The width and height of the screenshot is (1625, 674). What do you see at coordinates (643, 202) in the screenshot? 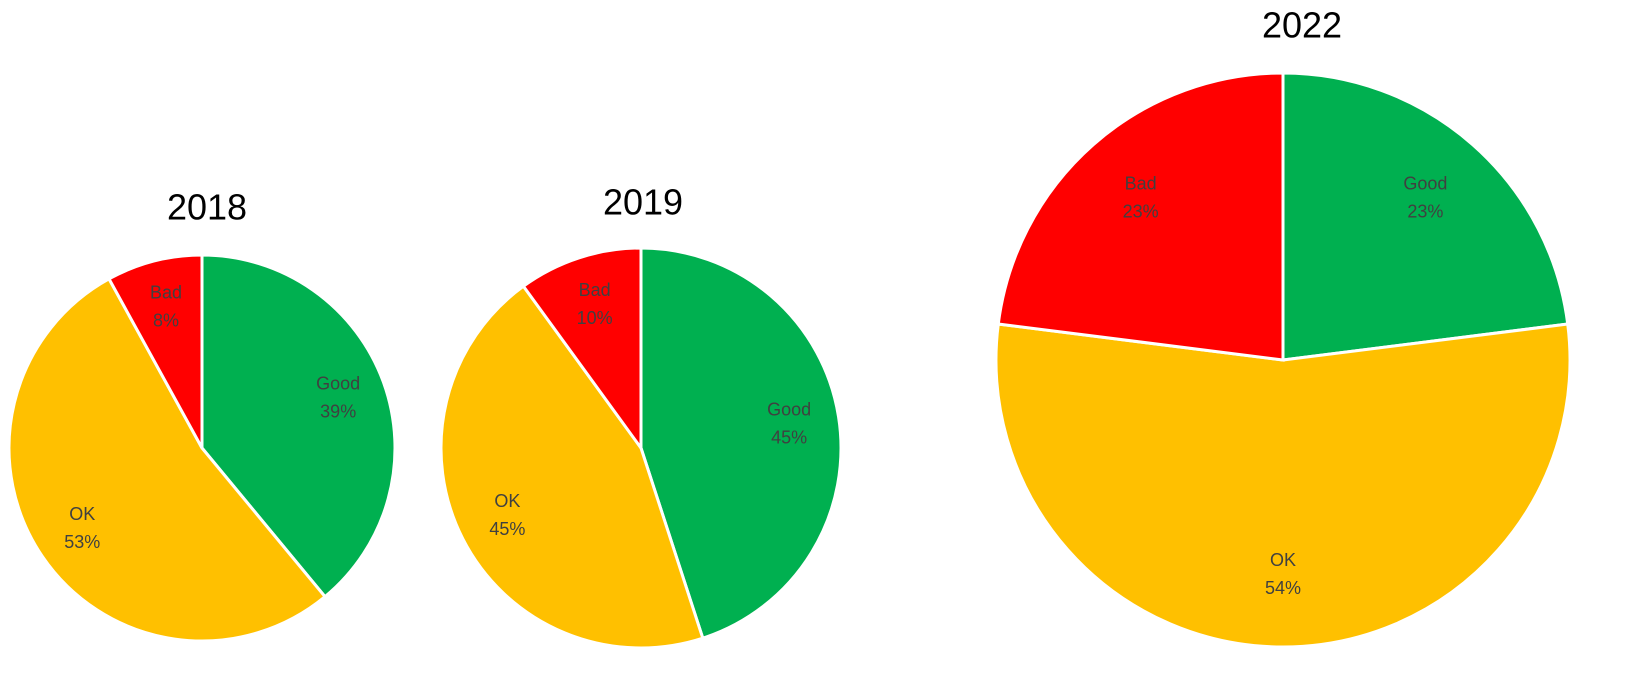
I see `chart-title: 2019` at bounding box center [643, 202].